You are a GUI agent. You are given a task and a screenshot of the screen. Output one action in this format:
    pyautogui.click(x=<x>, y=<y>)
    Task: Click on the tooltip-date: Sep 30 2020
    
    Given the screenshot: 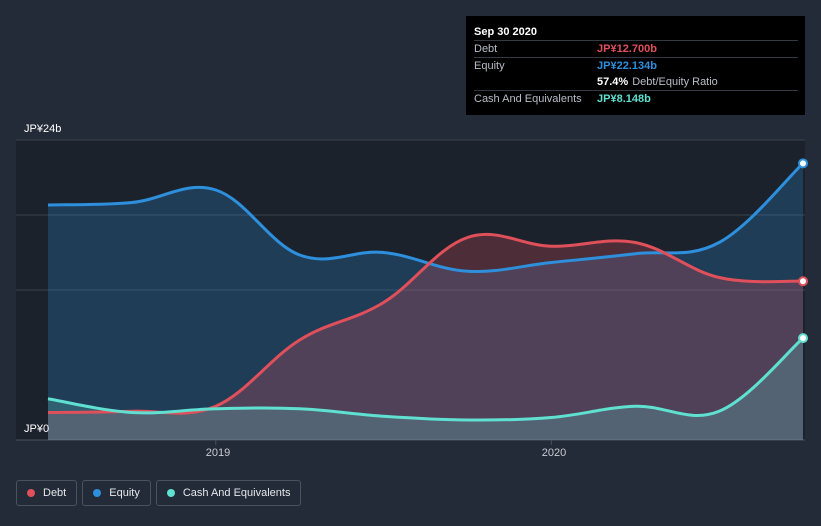 What is the action you would take?
    pyautogui.click(x=505, y=32)
    